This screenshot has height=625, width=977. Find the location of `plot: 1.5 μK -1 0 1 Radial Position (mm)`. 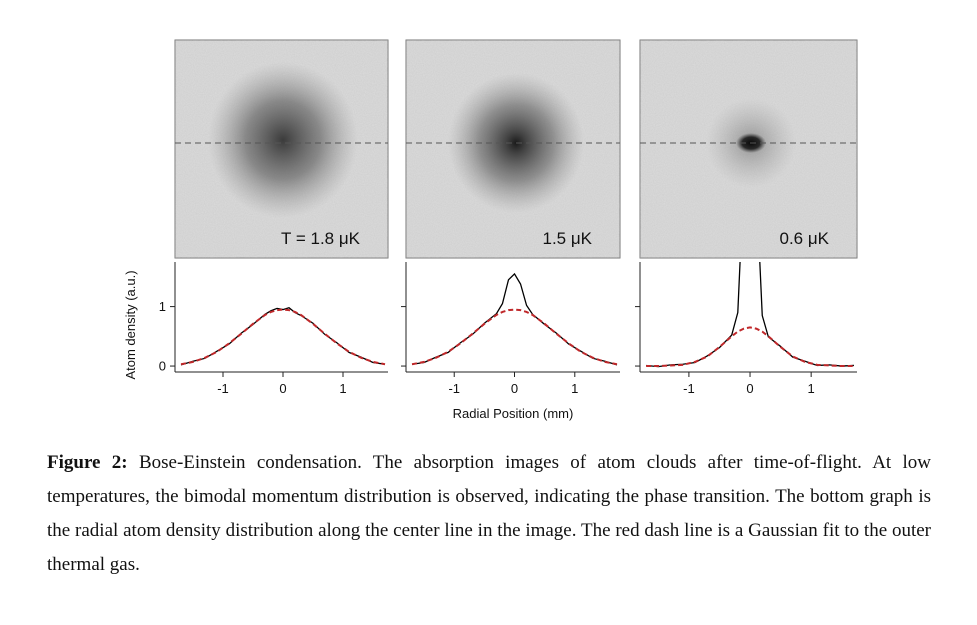

plot: 1.5 μK -1 0 1 Radial Position (mm) is located at coordinates (510, 325).